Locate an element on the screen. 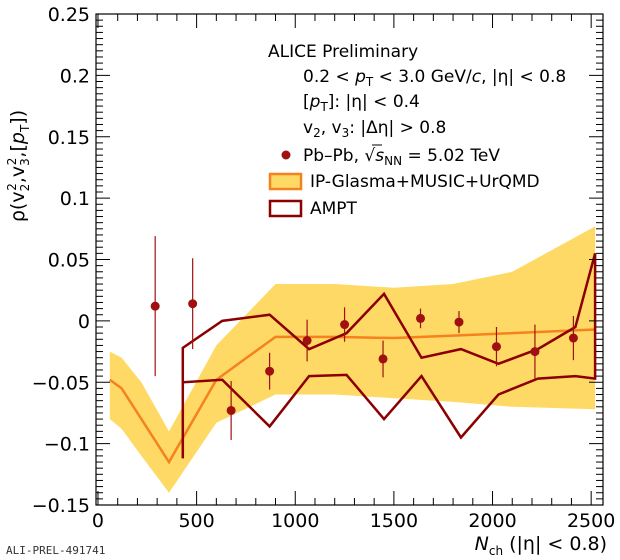 This screenshot has width=620, height=560. legend-swatch-ipglasma is located at coordinates (285, 181).